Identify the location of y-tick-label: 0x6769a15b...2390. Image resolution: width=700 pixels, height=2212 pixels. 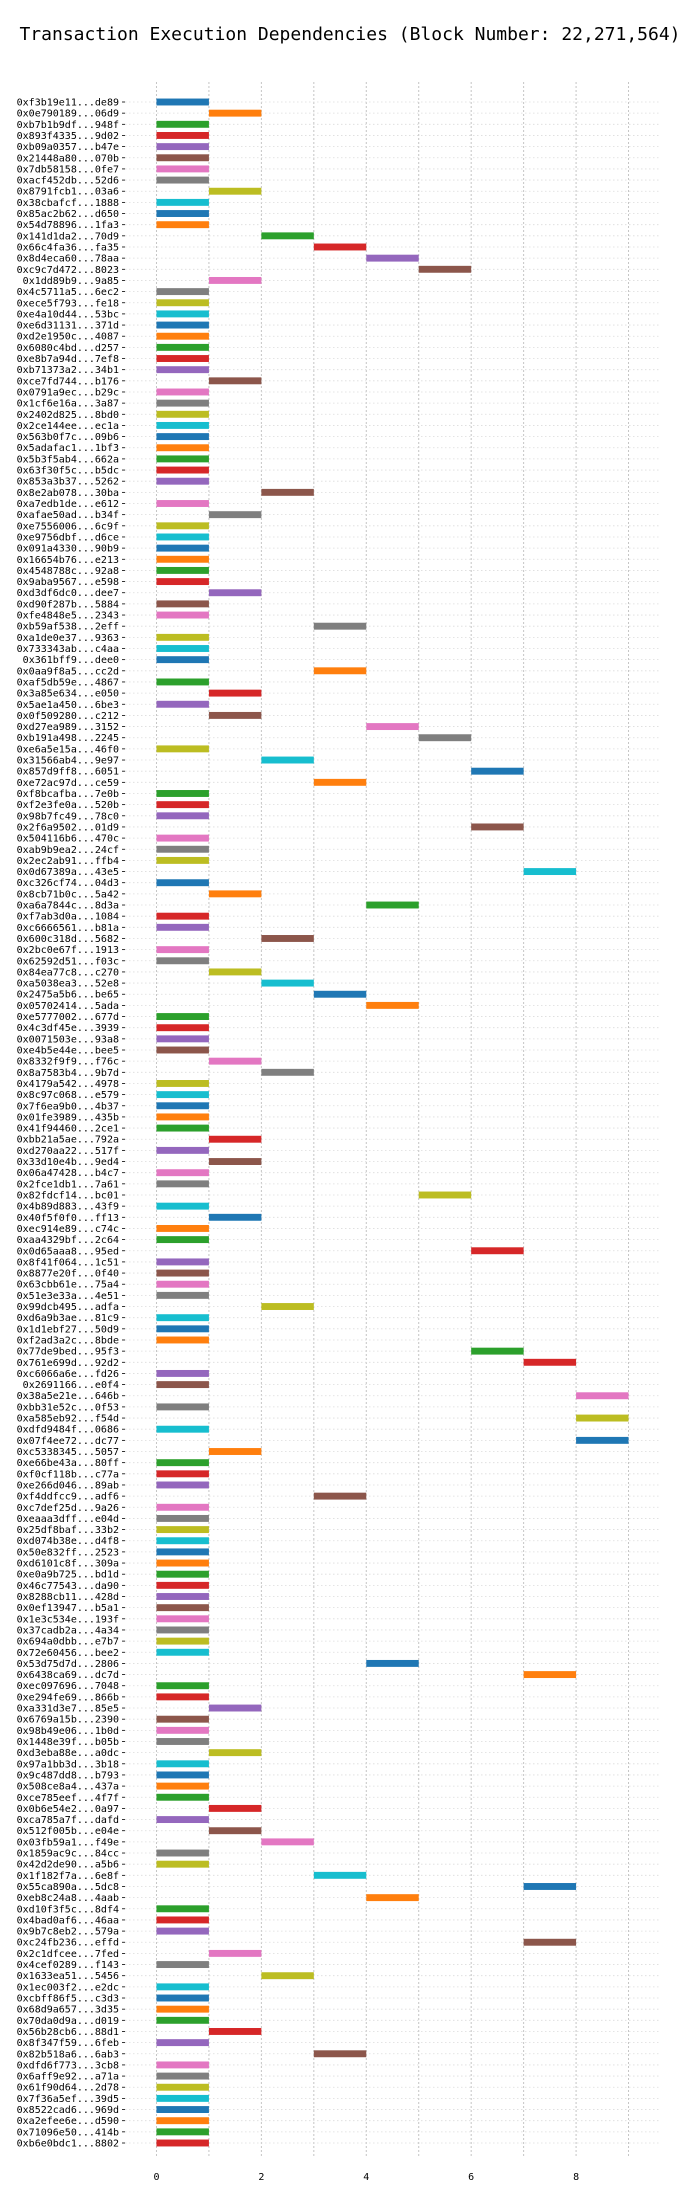
(68, 1720).